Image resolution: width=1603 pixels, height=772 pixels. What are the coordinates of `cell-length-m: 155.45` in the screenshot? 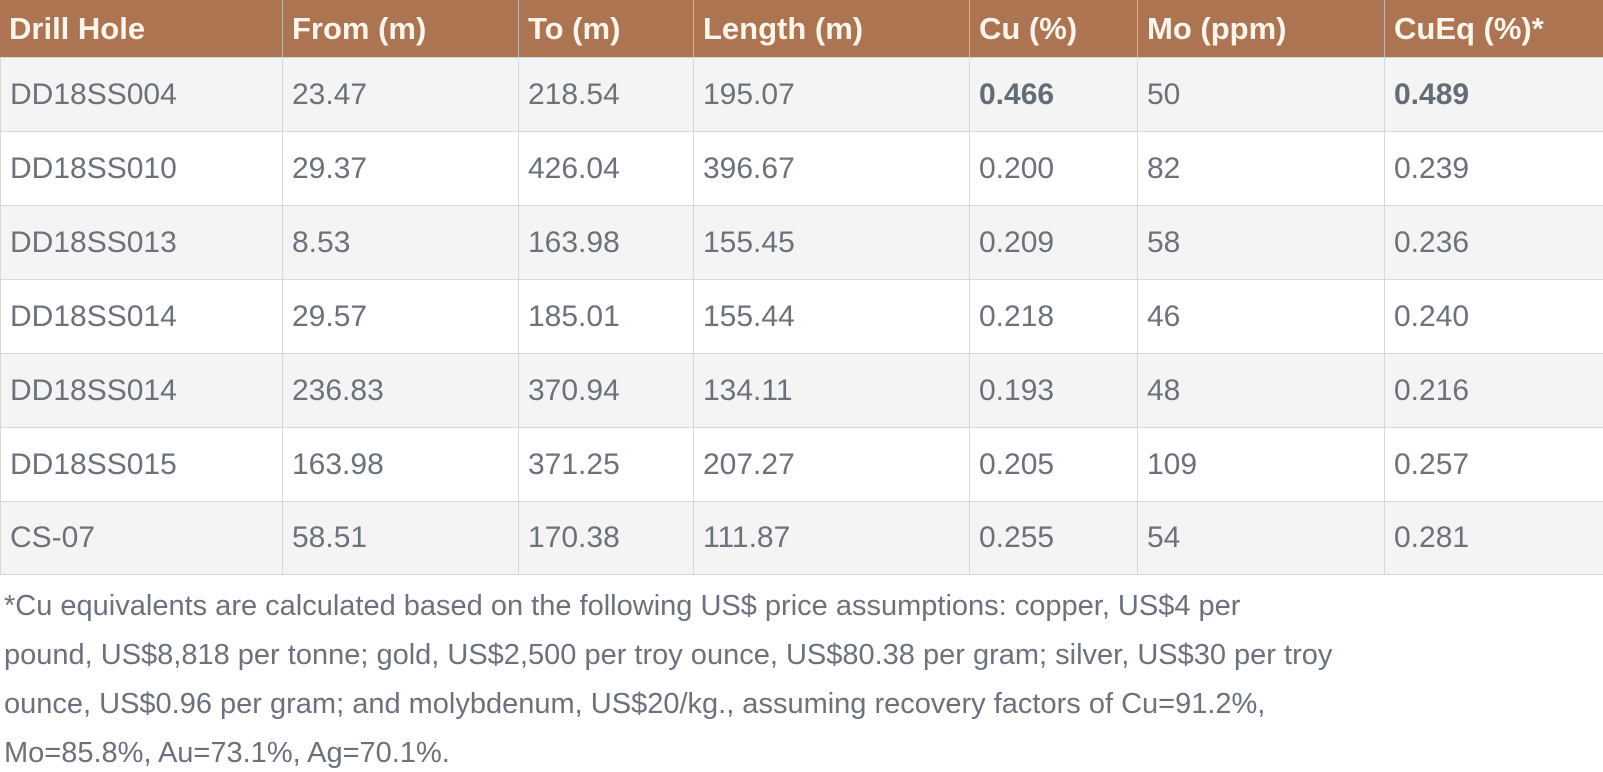 It's located at (832, 242).